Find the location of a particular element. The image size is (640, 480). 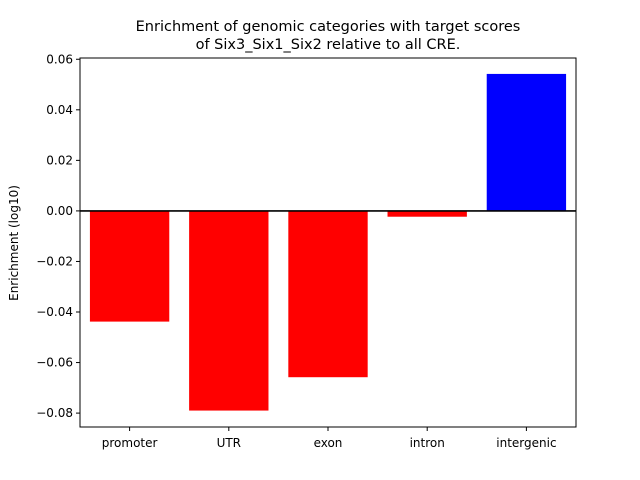

bar-UTR is located at coordinates (229, 310).